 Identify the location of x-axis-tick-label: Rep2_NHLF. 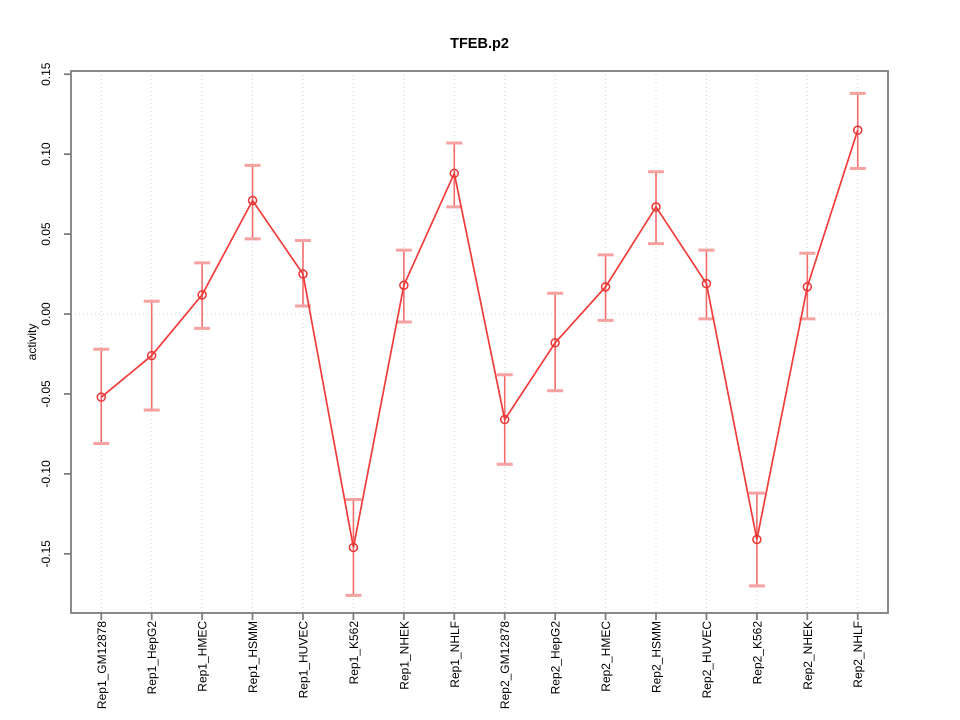
(858, 654).